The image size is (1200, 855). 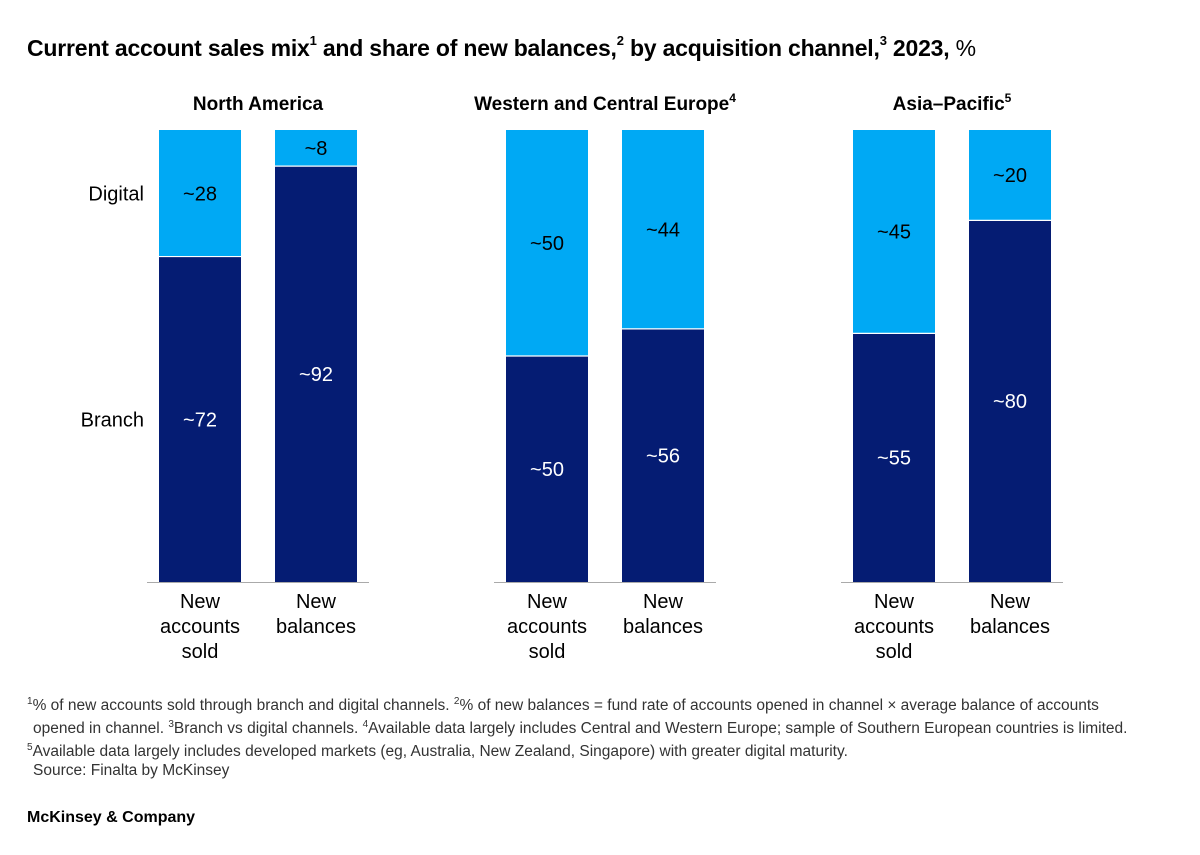 I want to click on panel-title-sup-2: 5, so click(x=1008, y=98).